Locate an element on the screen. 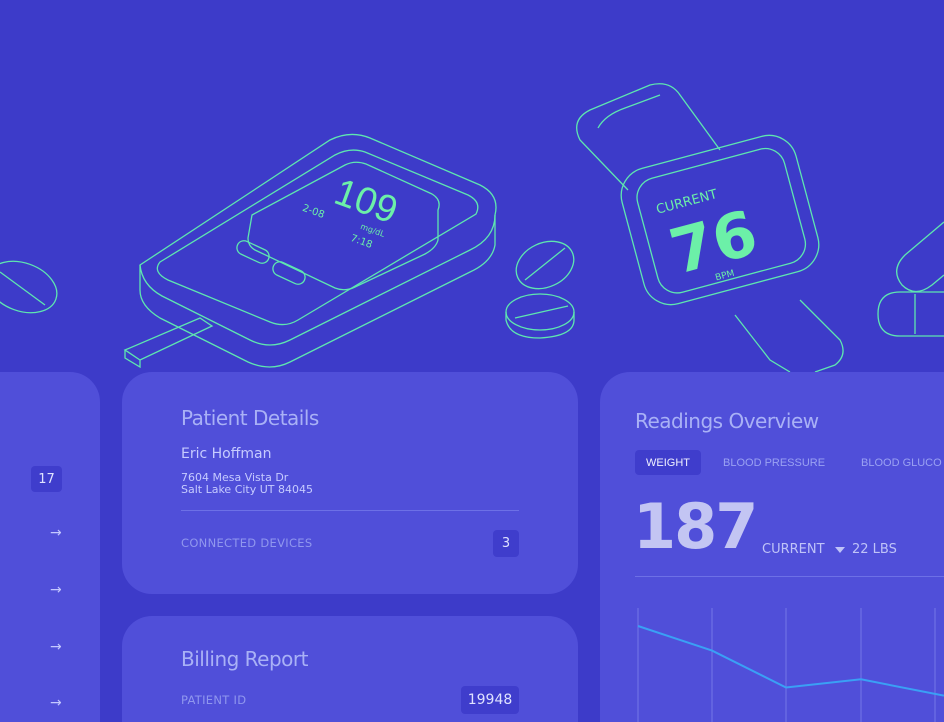  patient-id-value: 19948 is located at coordinates (490, 700).